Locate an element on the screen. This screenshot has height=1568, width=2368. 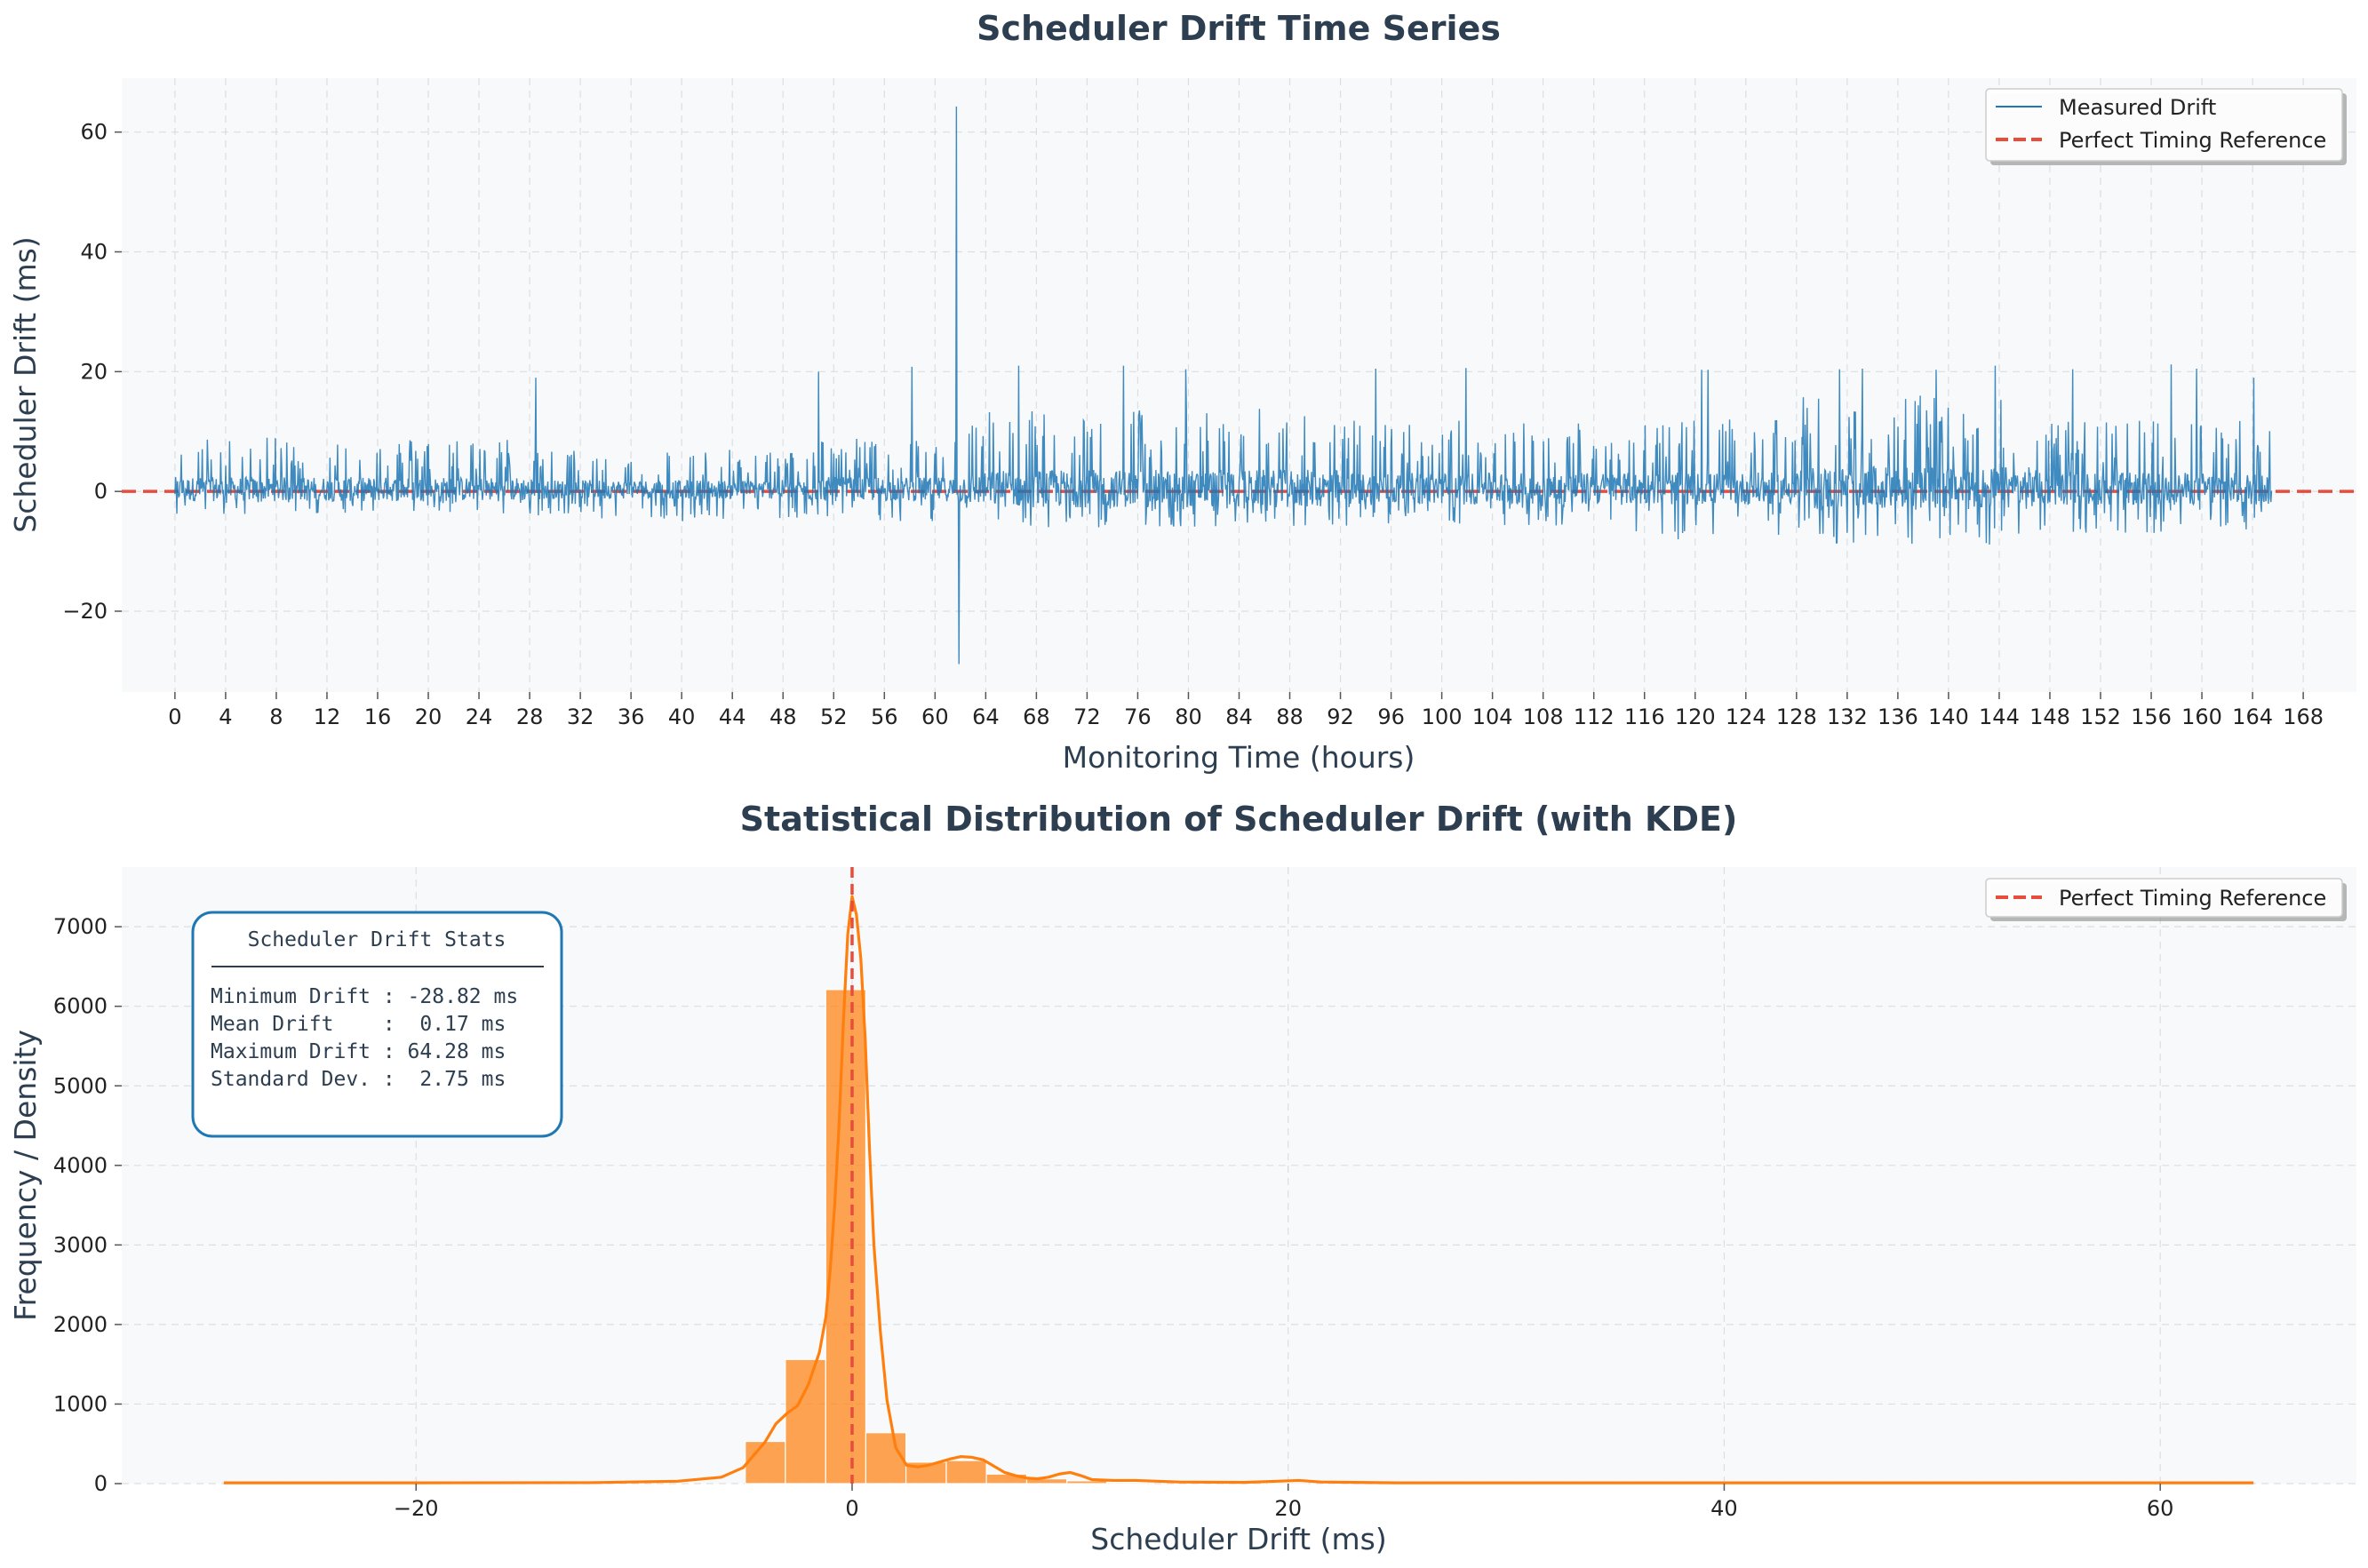
ts-x-tick-label: 36 is located at coordinates (632, 716).